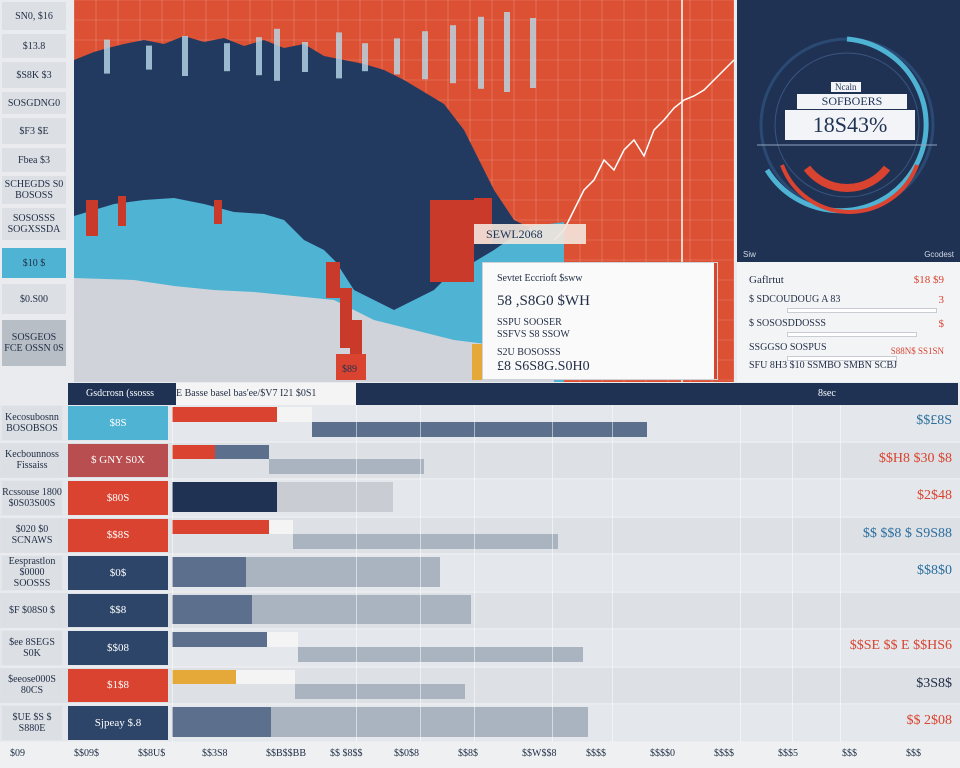 This screenshot has width=960, height=768. I want to click on bottom-axis-tick: $$B$$BB, so click(286, 753).